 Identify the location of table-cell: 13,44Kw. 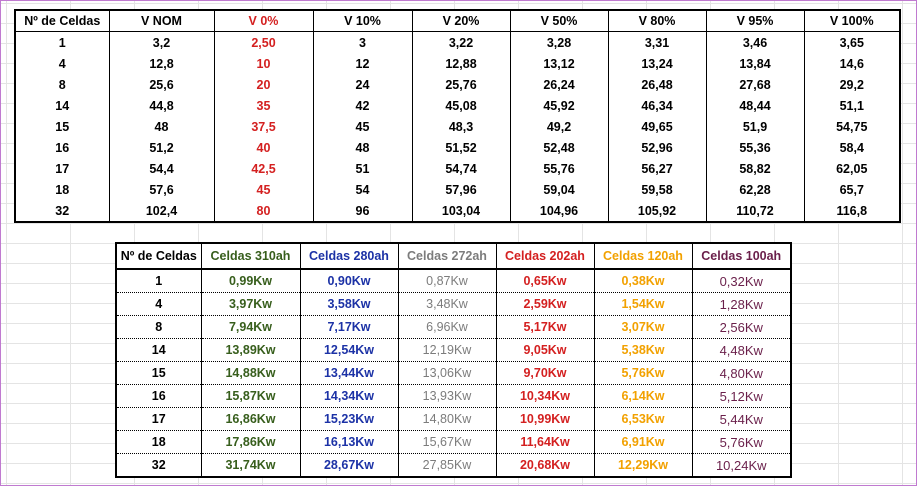
(348, 373).